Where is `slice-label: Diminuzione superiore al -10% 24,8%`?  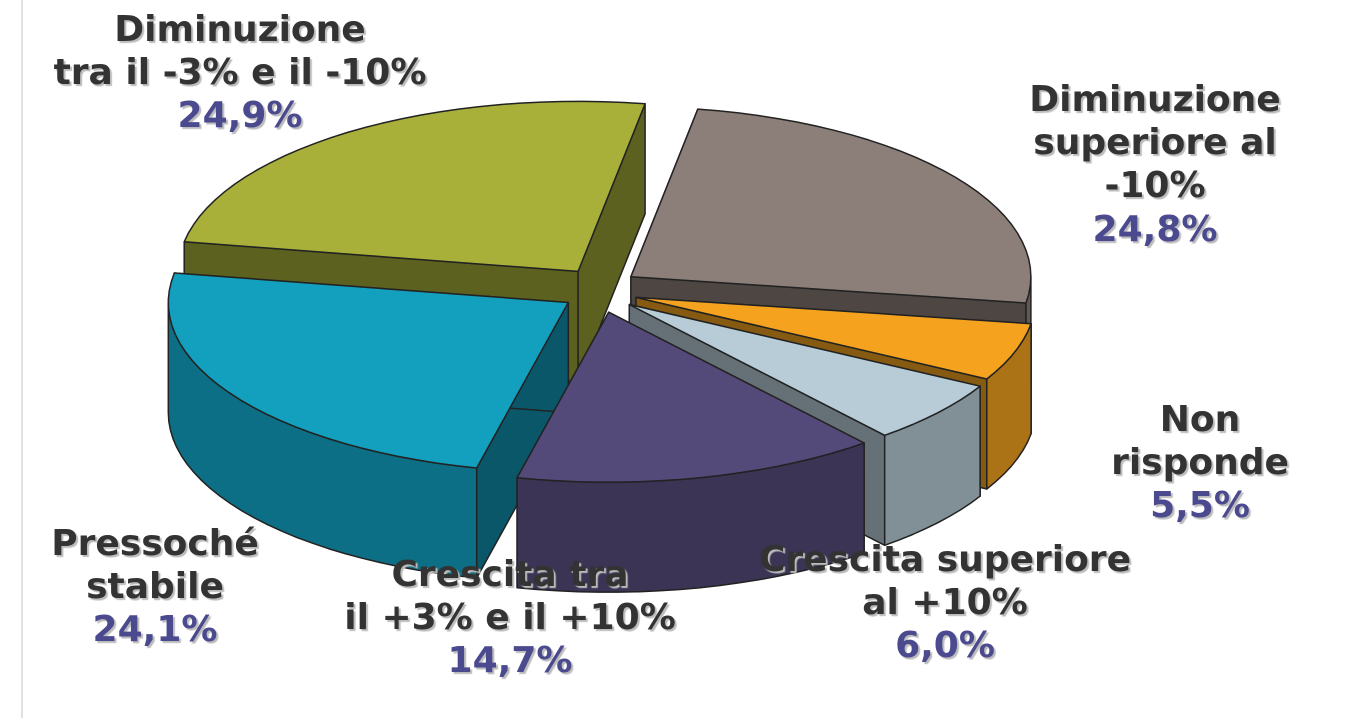 slice-label: Diminuzione superiore al -10% 24,8% is located at coordinates (1154, 164).